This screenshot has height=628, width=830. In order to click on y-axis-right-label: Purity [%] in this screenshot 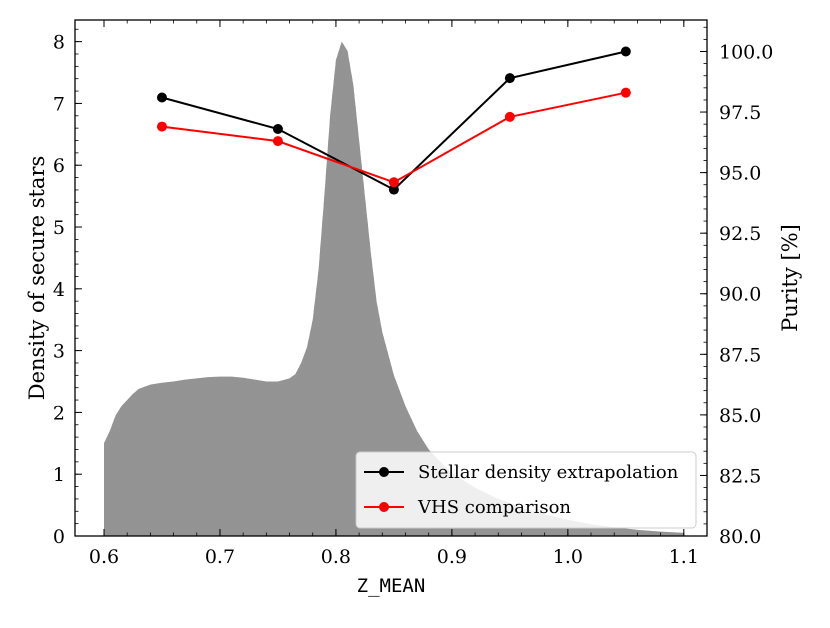, I will do `click(790, 278)`.